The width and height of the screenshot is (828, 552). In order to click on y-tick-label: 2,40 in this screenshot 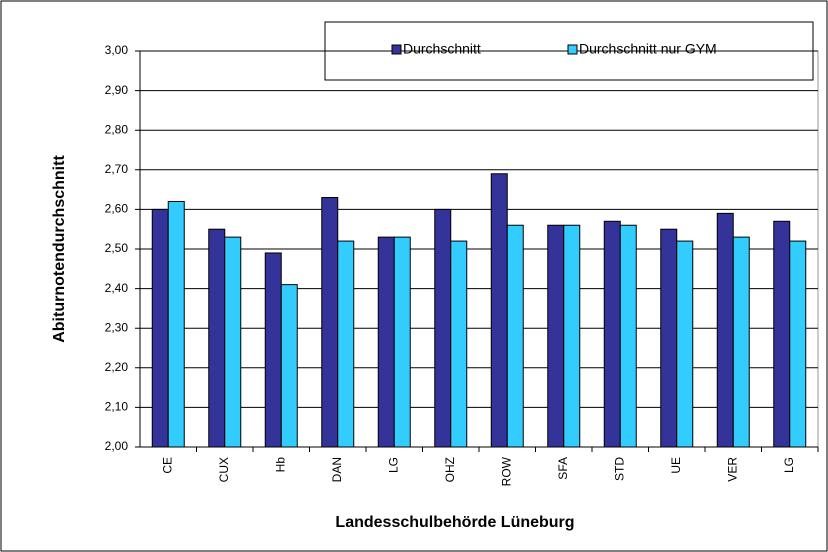, I will do `click(117, 288)`.